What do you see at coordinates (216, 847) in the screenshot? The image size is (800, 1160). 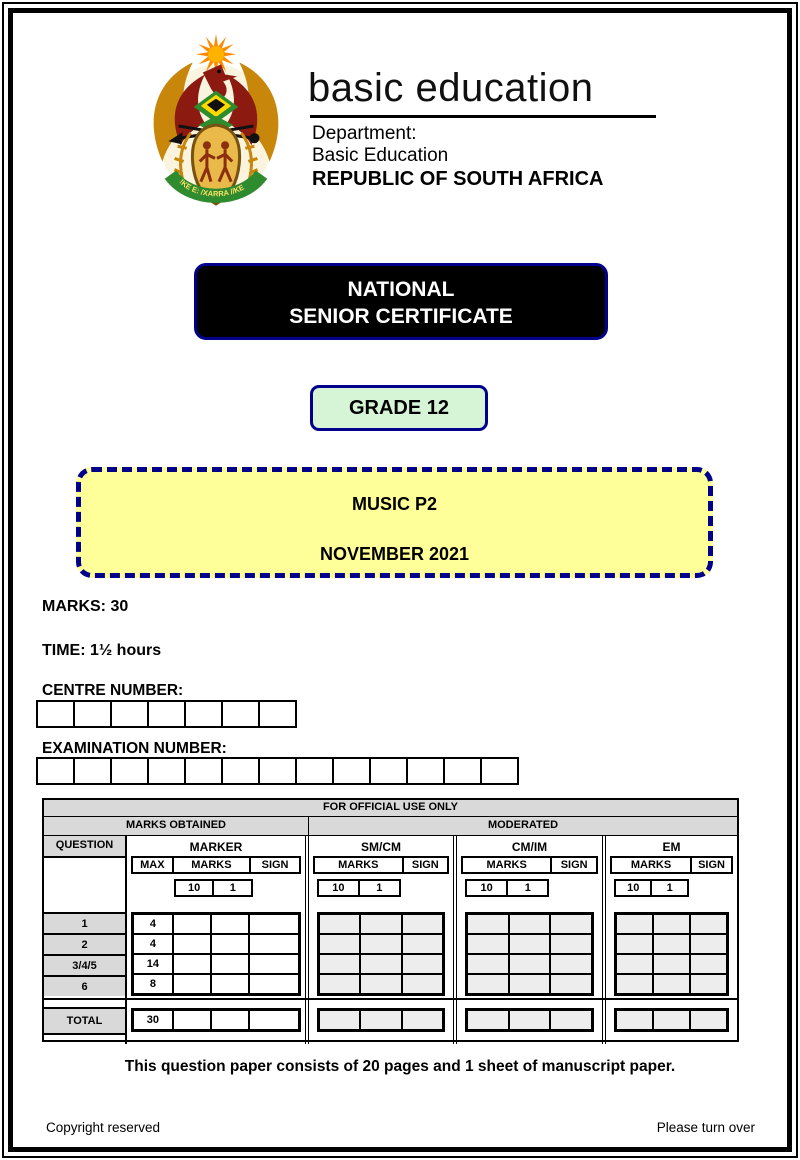 I see `group-marker-title: MARKER` at bounding box center [216, 847].